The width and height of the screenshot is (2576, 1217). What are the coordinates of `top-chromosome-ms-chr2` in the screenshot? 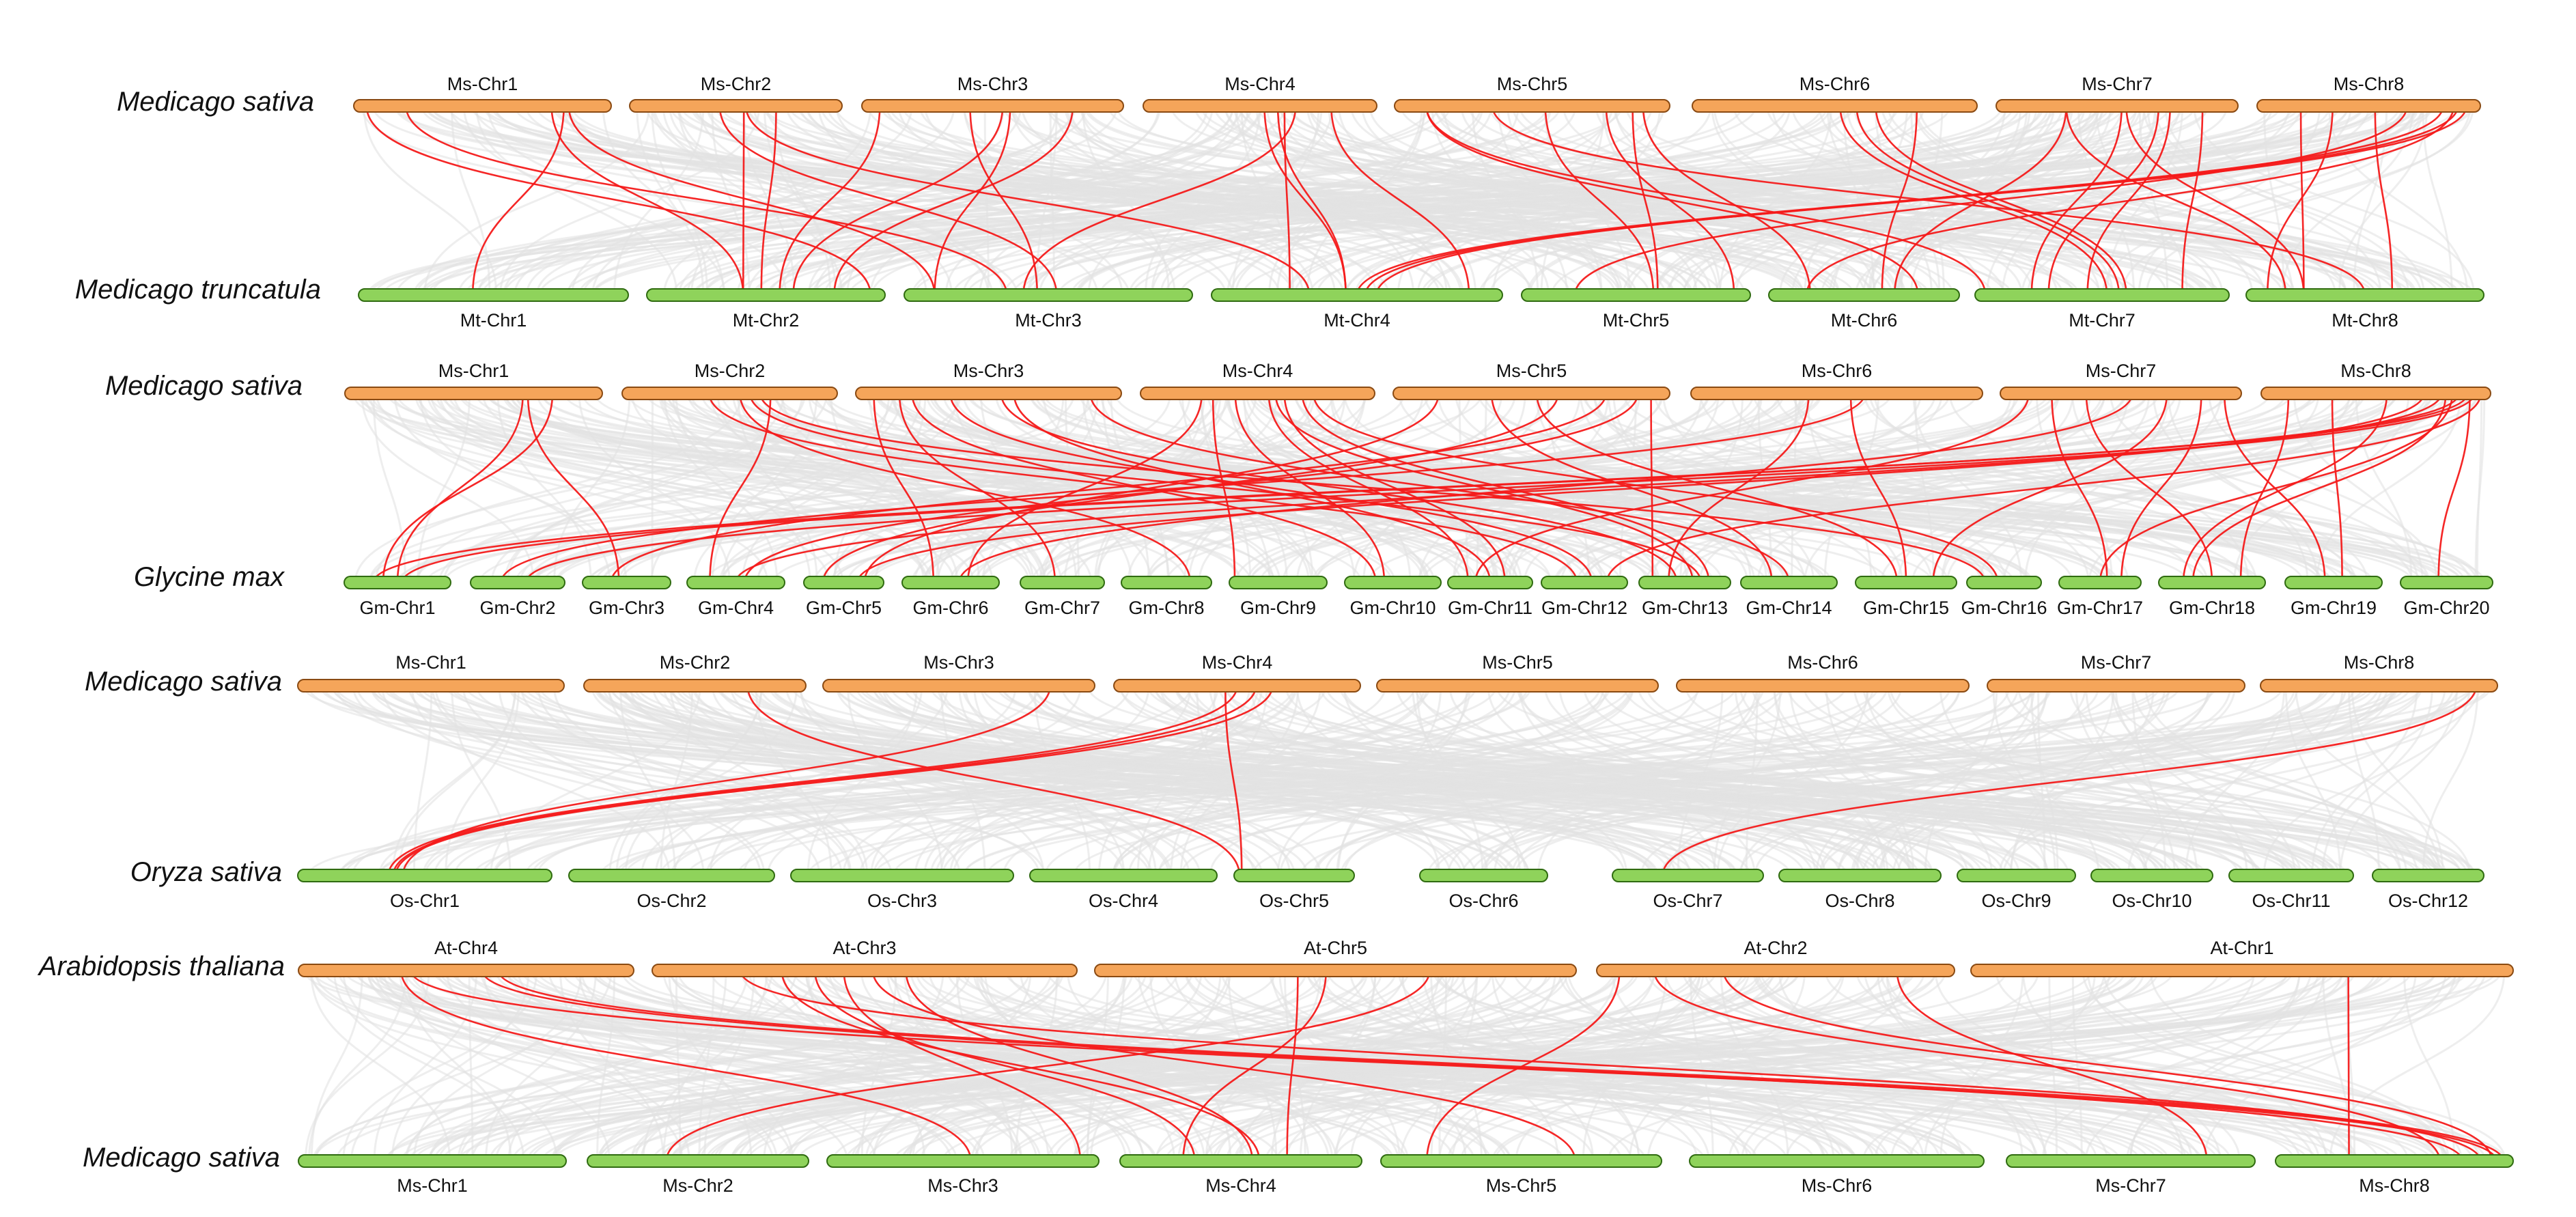 It's located at (729, 394).